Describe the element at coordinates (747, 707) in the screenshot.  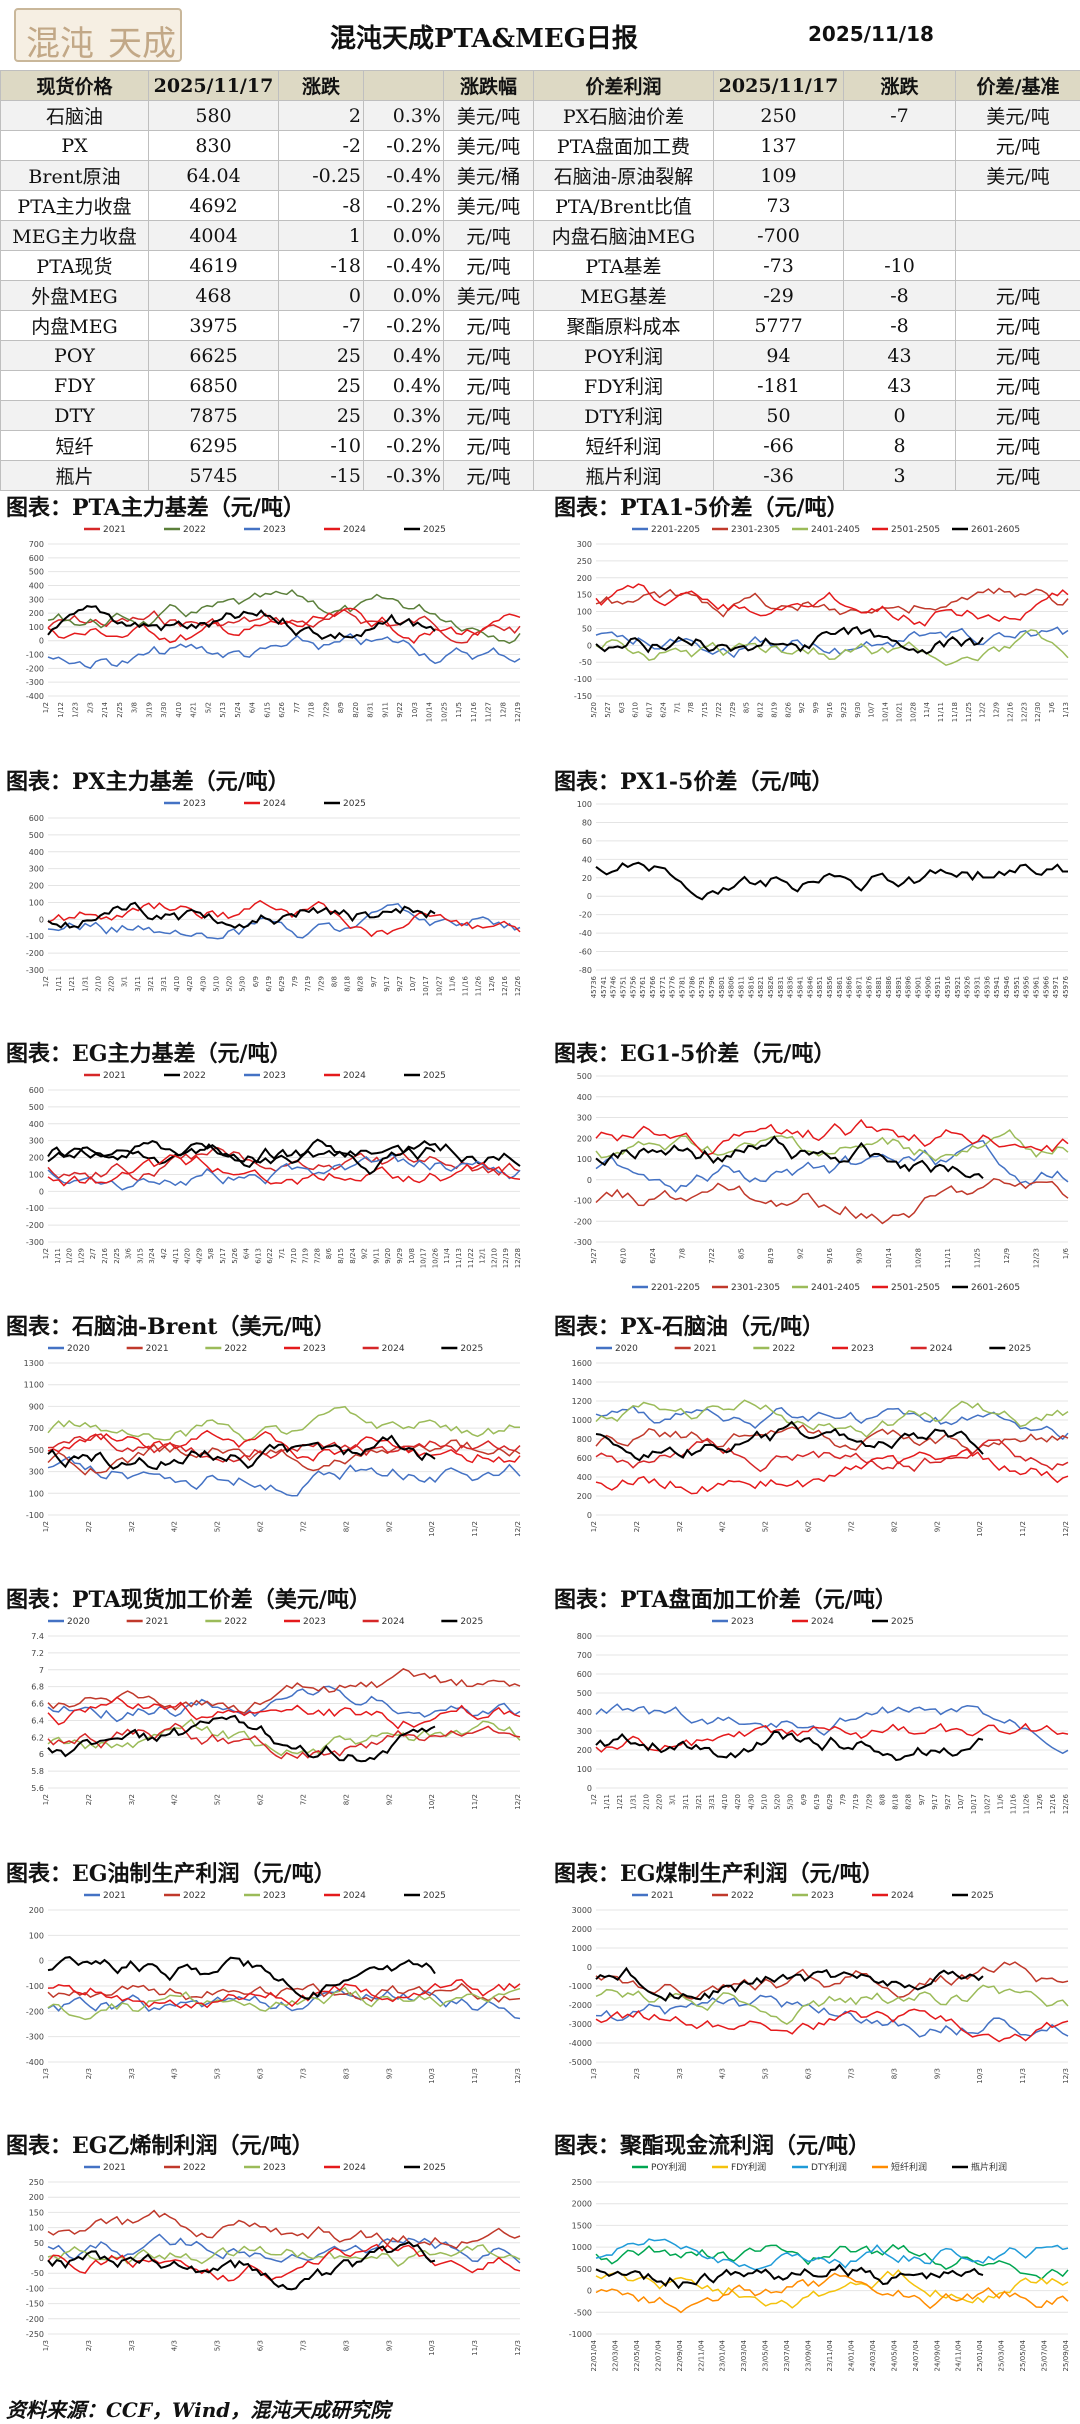
I see `x-tick-label: 8/5` at that location.